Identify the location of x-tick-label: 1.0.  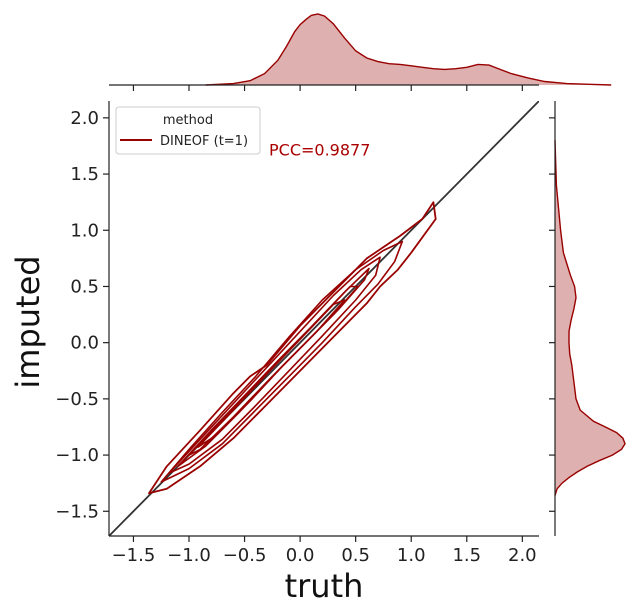
(411, 555).